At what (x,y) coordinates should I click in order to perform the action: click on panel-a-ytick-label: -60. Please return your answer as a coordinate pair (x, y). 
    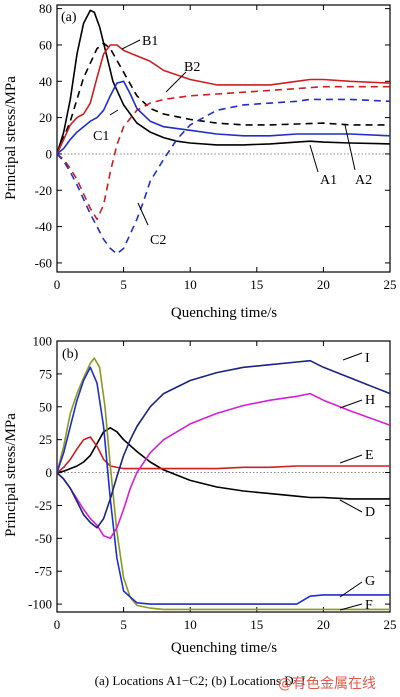
    Looking at the image, I should click on (43, 262).